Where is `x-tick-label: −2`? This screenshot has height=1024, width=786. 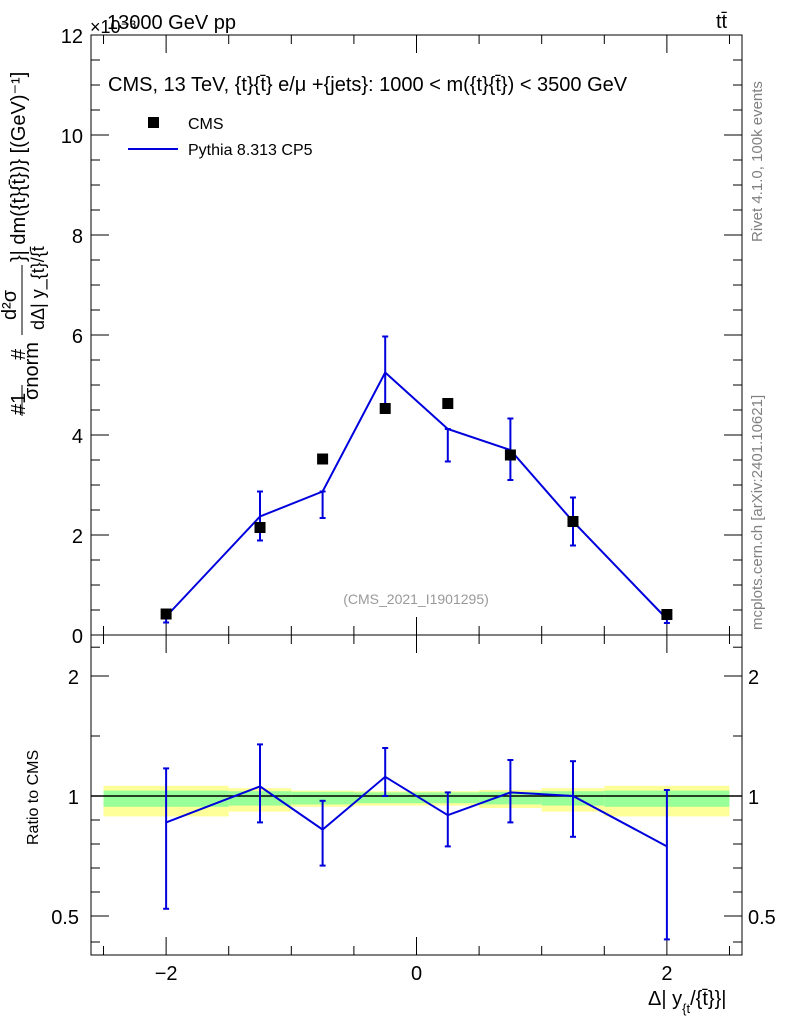 x-tick-label: −2 is located at coordinates (166, 974).